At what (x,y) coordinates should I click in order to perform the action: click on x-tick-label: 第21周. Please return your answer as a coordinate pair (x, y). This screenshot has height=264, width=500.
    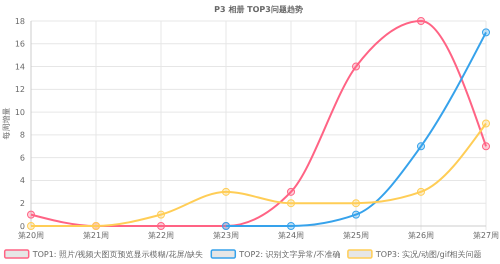
    Looking at the image, I should click on (96, 235).